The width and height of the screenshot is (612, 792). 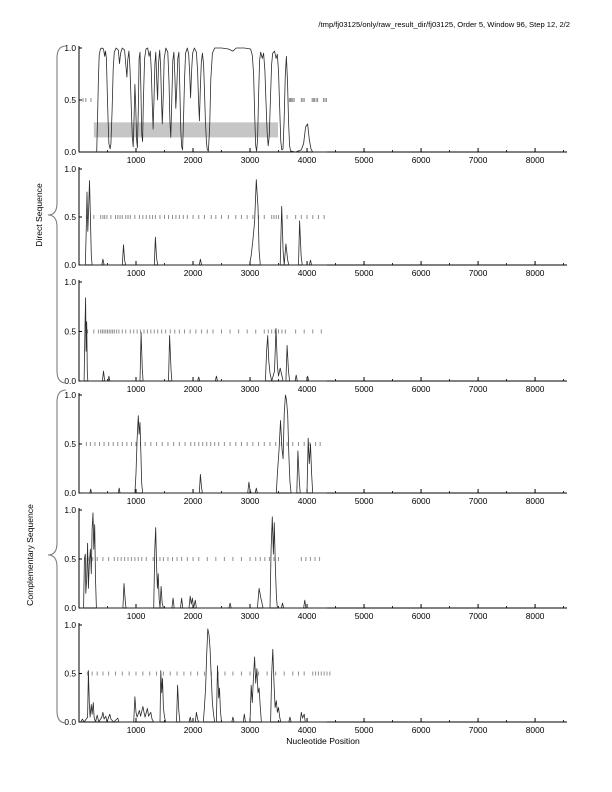 I want to click on x-axis-title: Nucleotide Position, so click(x=323, y=741).